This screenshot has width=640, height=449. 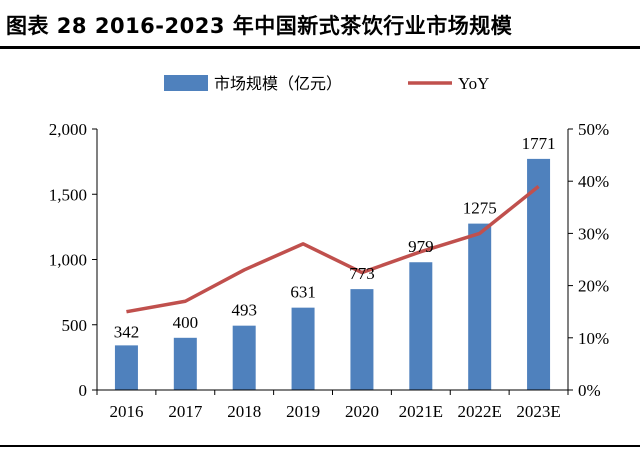 What do you see at coordinates (303, 348) in the screenshot?
I see `bar-2019` at bounding box center [303, 348].